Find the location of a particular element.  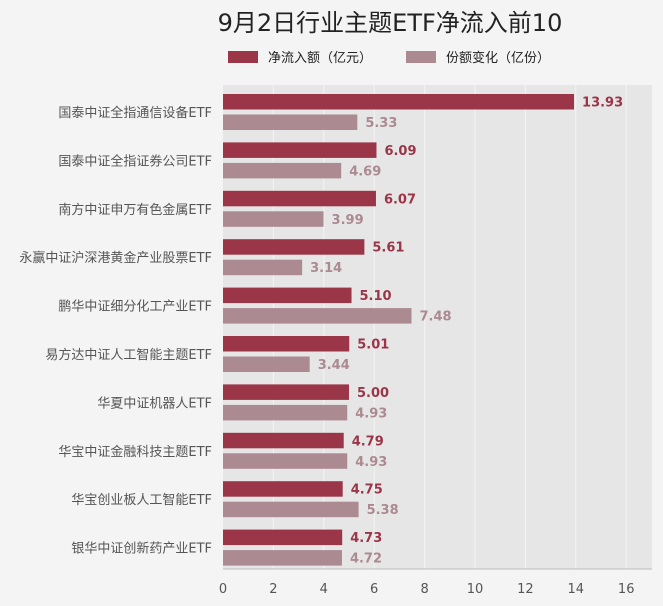

category-label: 华夏中证机器人ETF is located at coordinates (154, 403).